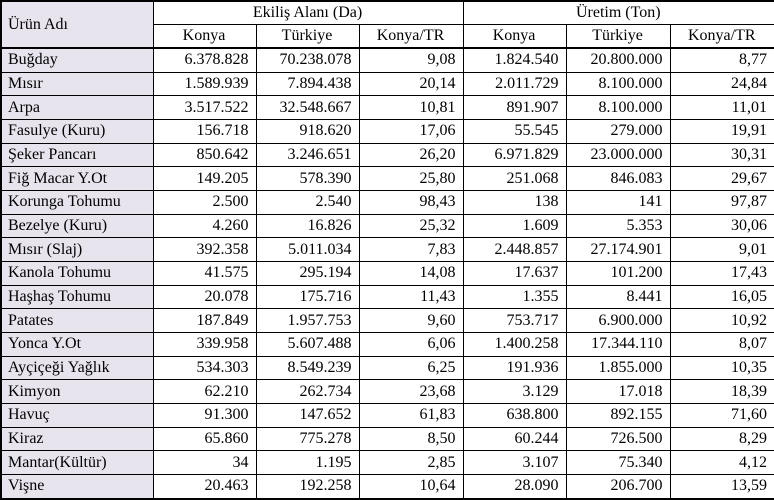 This screenshot has height=500, width=774. I want to click on value-cell: 70.238.078, so click(307, 60).